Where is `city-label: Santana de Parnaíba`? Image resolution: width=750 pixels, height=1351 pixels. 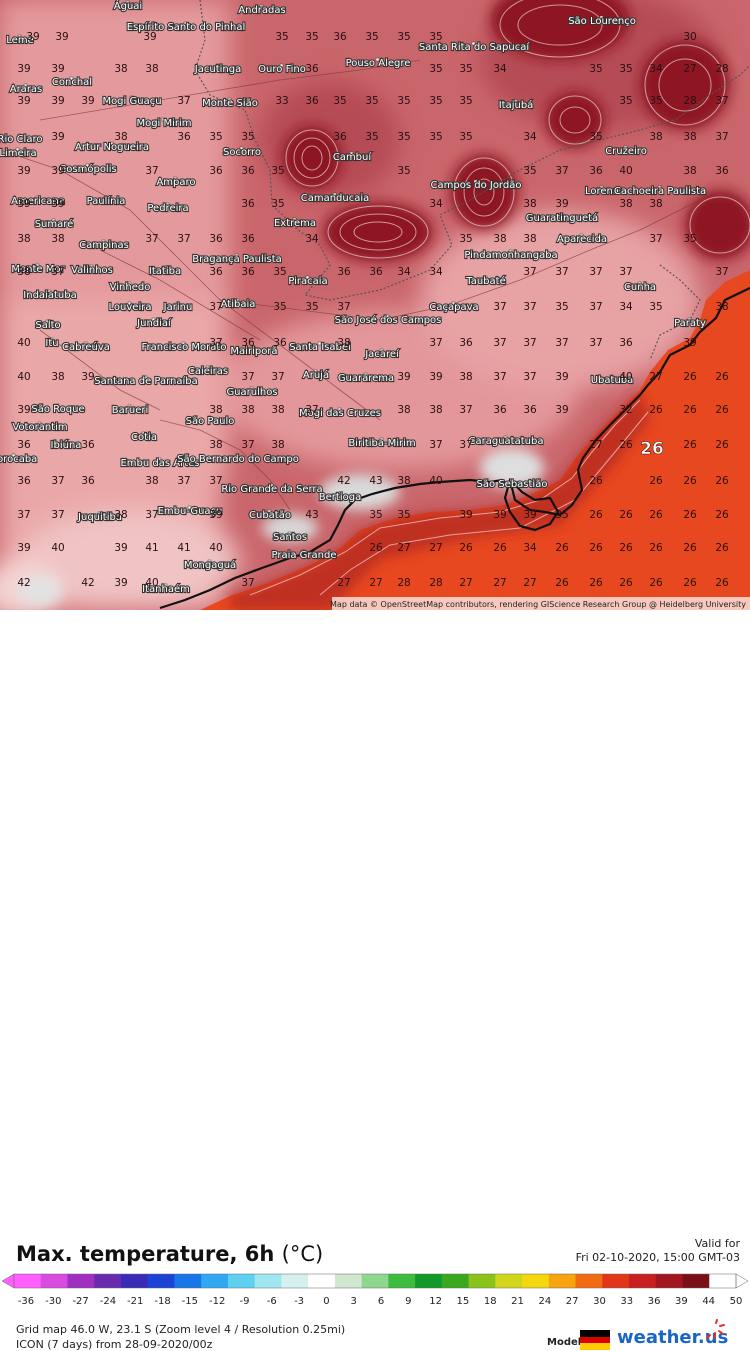 city-label: Santana de Parnaíba is located at coordinates (146, 381).